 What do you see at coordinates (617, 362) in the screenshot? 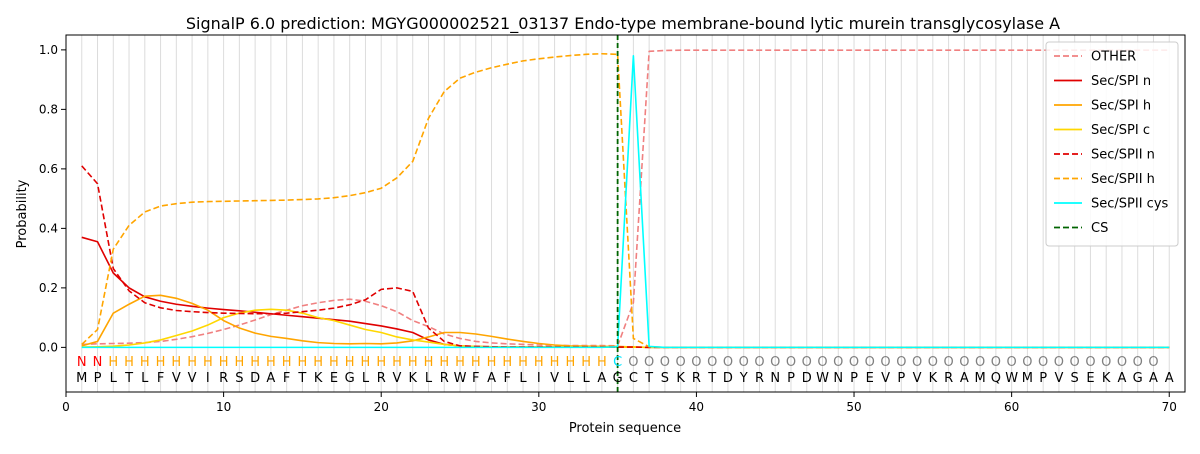
I see `region-label: C` at bounding box center [617, 362].